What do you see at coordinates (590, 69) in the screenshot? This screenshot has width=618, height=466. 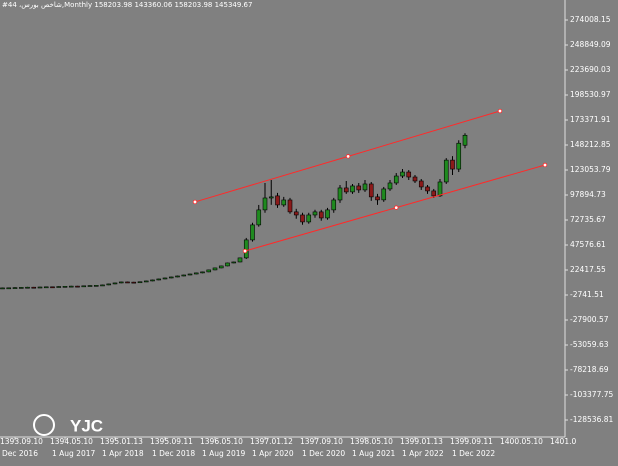 I see `y-tick-label: 223690.03` at bounding box center [590, 69].